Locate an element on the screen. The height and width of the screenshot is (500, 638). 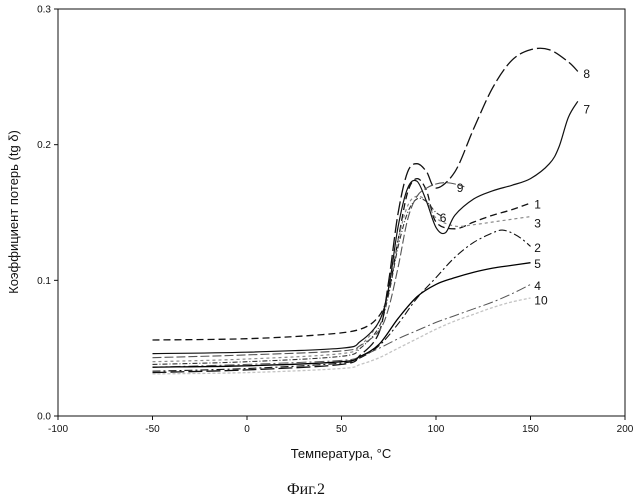
y-axis-title: Коэффициент потерь (tg δ) is located at coordinates (13, 212).